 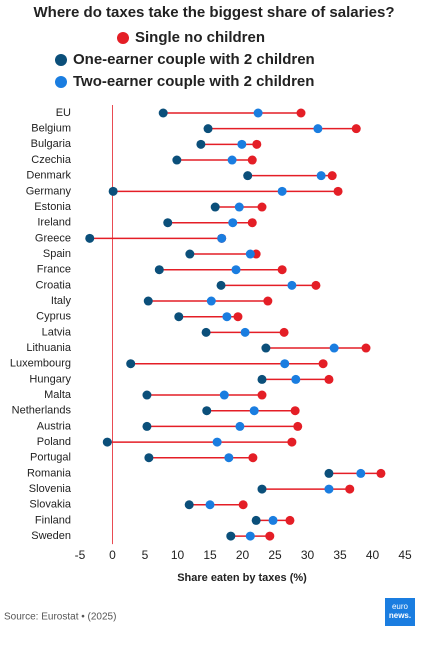 What do you see at coordinates (57, 332) in the screenshot?
I see `category-label: Latvia` at bounding box center [57, 332].